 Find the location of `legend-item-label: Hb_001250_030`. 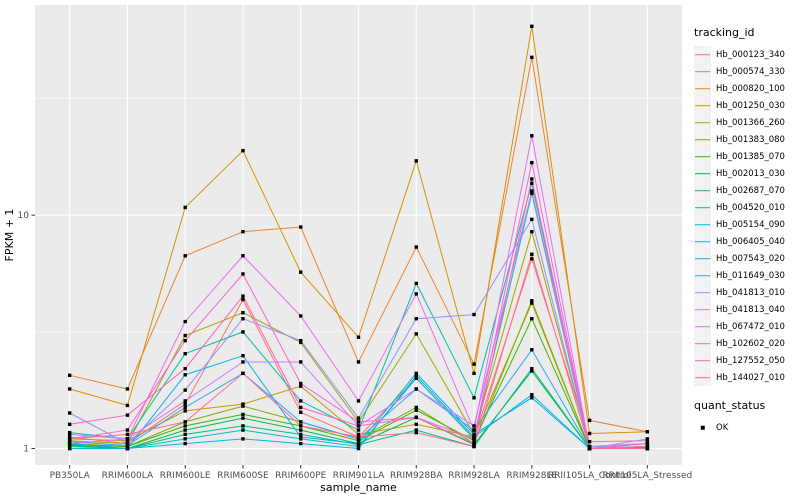

legend-item-label: Hb_001250_030 is located at coordinates (750, 105).